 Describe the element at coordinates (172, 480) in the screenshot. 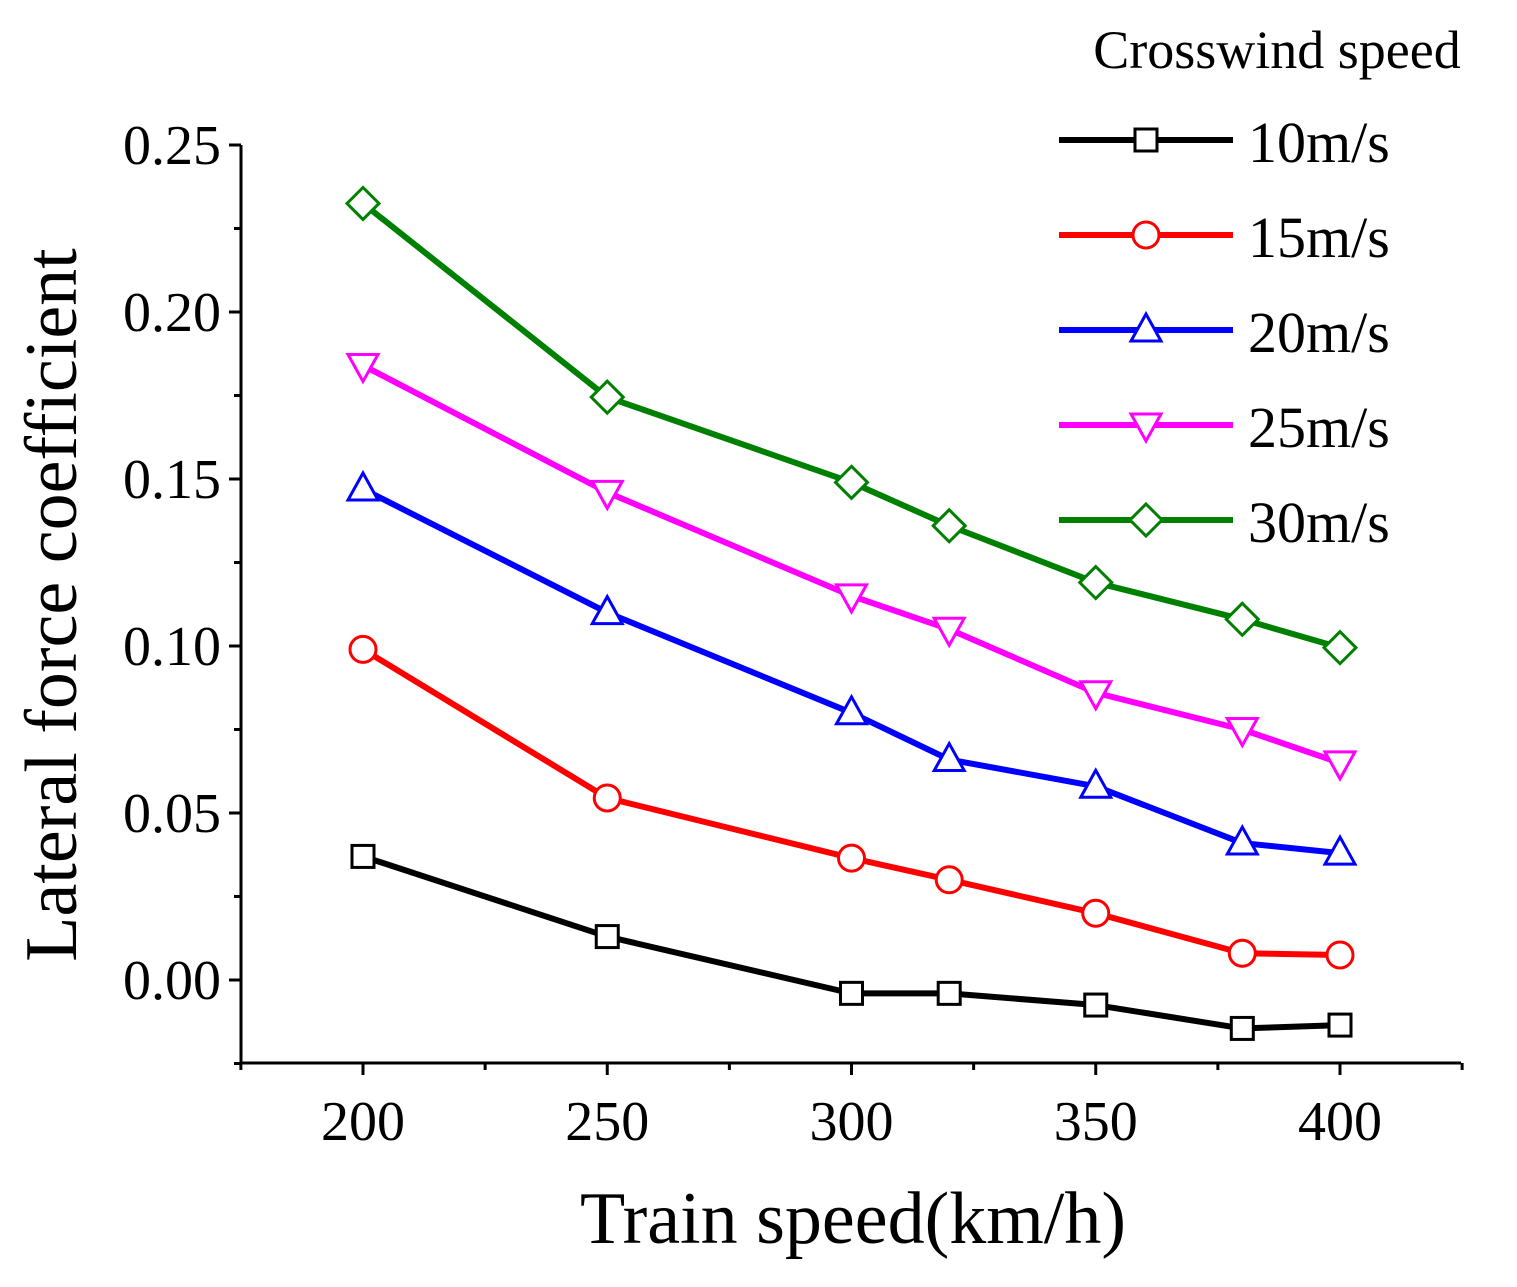

I see `y-tick-label: 0.15` at that location.